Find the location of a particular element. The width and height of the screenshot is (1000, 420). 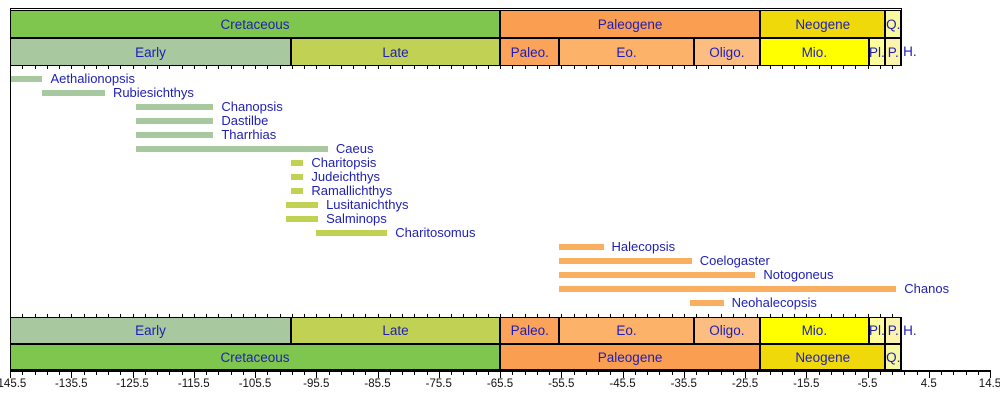

taxon-label-dastilbe: Dastilbe is located at coordinates (245, 120).